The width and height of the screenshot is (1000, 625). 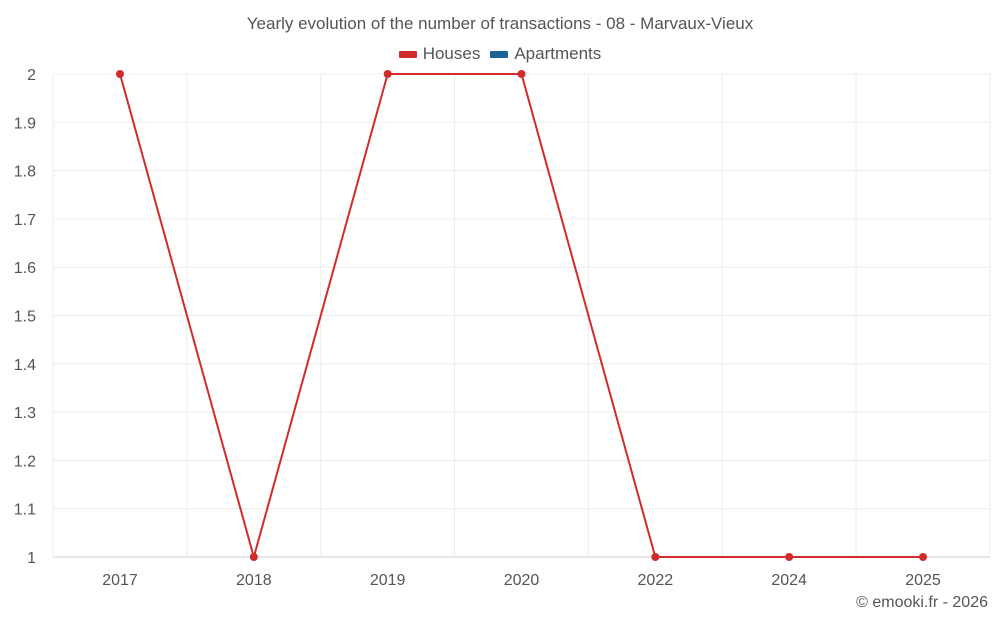 I want to click on y-tick-label: 1.4, so click(x=25, y=365).